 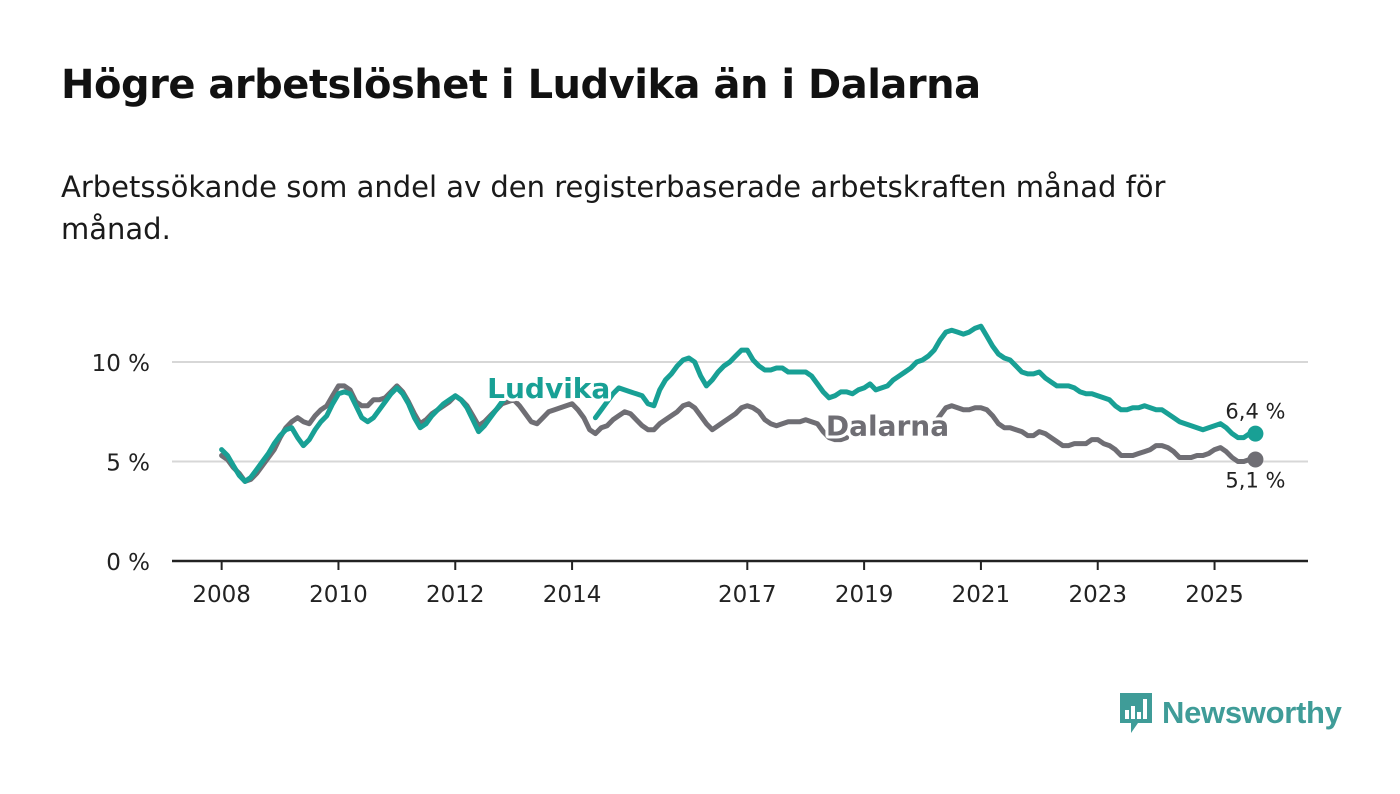 What do you see at coordinates (1214, 595) in the screenshot?
I see `x-tick-label: 2025` at bounding box center [1214, 595].